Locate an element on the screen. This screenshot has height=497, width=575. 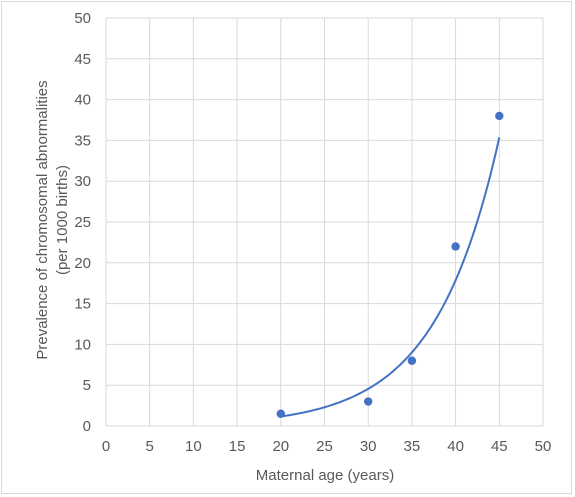
y-tick-label: 30 is located at coordinates (82, 181).